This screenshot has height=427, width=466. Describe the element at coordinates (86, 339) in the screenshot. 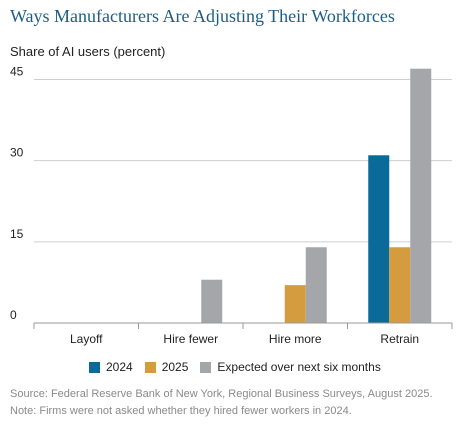

I see `x-tick-label-layoff: Layoff` at that location.